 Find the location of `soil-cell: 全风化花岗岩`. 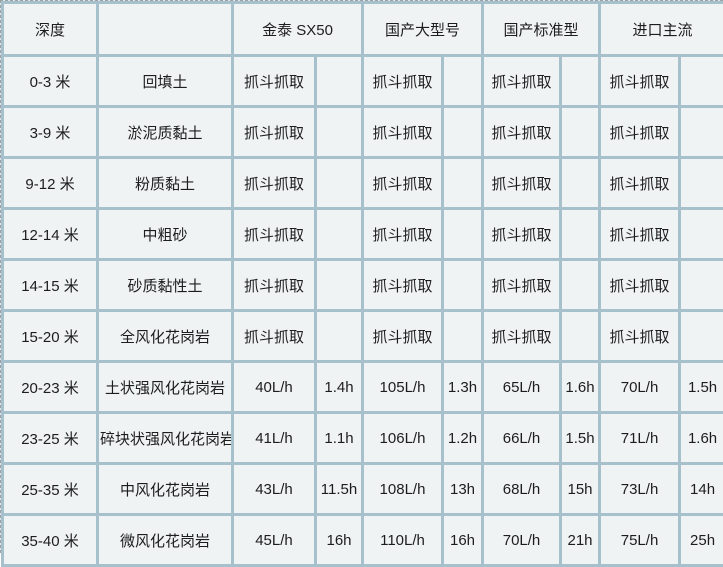

soil-cell: 全风化花岗岩 is located at coordinates (165, 336).